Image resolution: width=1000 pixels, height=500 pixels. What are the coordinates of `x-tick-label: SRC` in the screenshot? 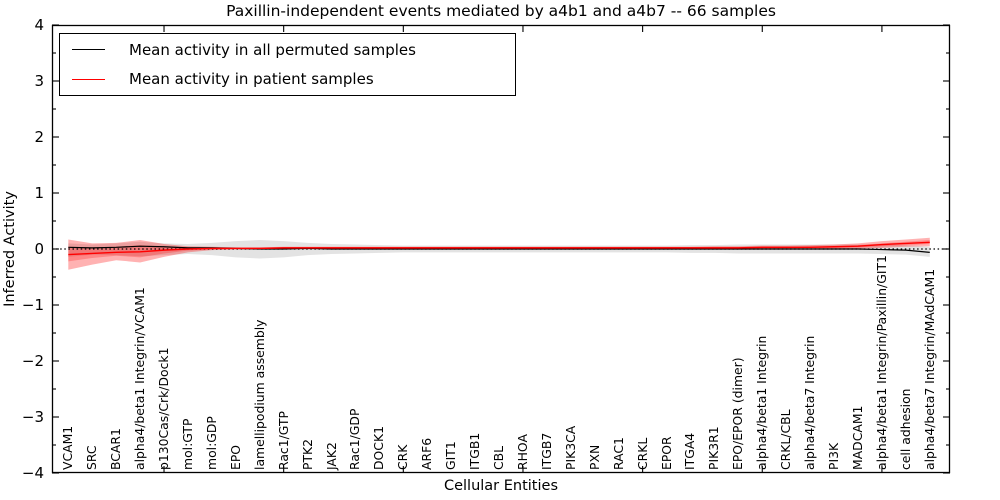 It's located at (92, 457).